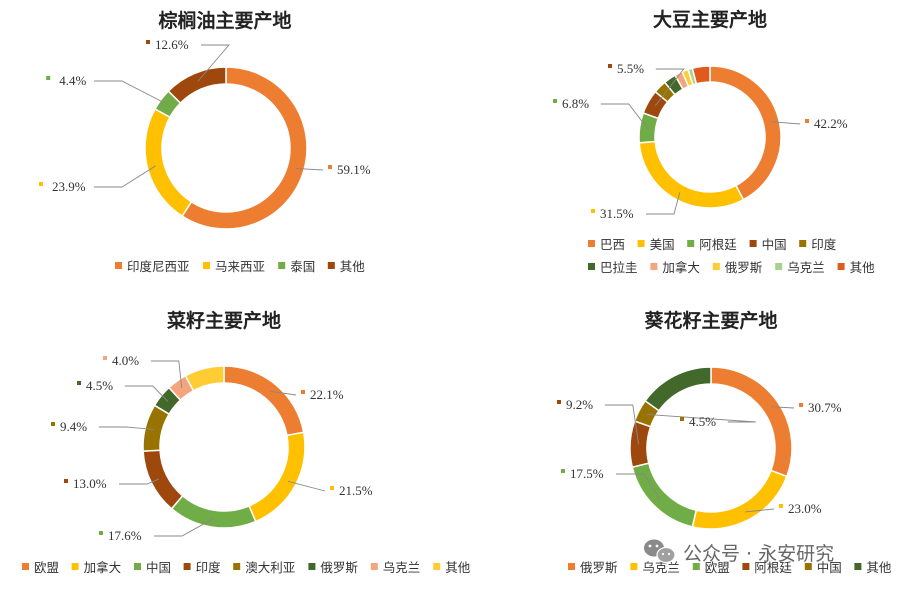 This screenshot has height=591, width=921. What do you see at coordinates (739, 552) in the screenshot?
I see `watermark: 公众号 · 永安研究` at bounding box center [739, 552].